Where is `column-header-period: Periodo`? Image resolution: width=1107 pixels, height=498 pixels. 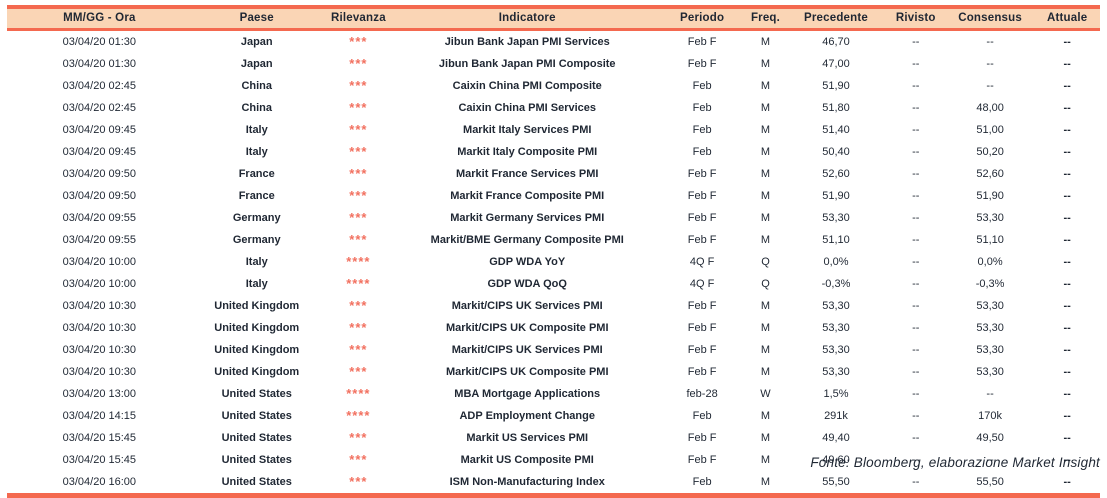 column-header-period: Periodo is located at coordinates (702, 19).